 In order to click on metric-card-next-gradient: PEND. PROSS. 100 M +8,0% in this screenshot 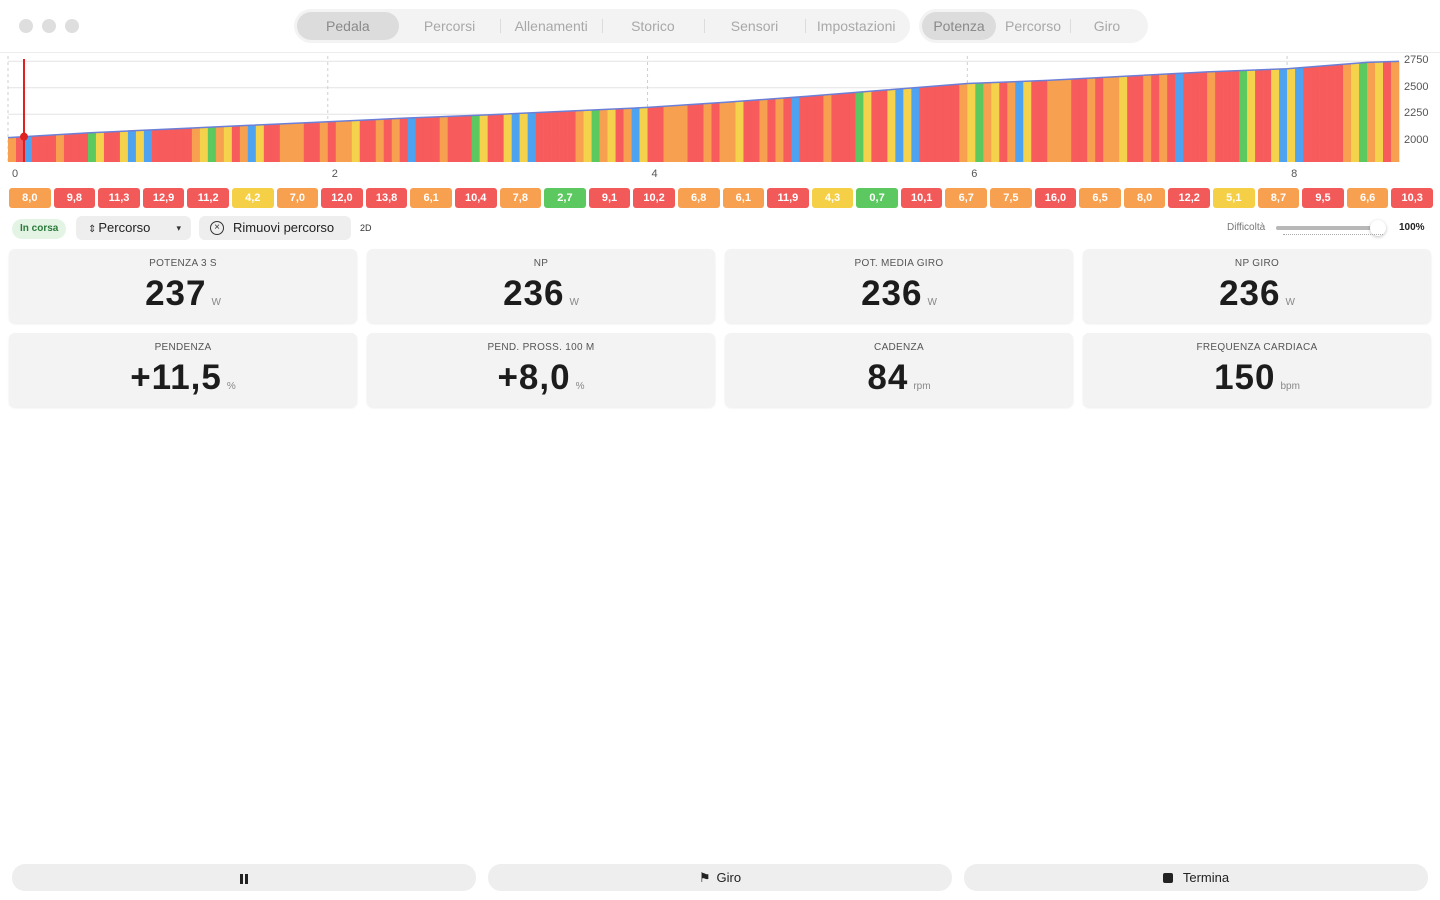, I will do `click(541, 370)`.